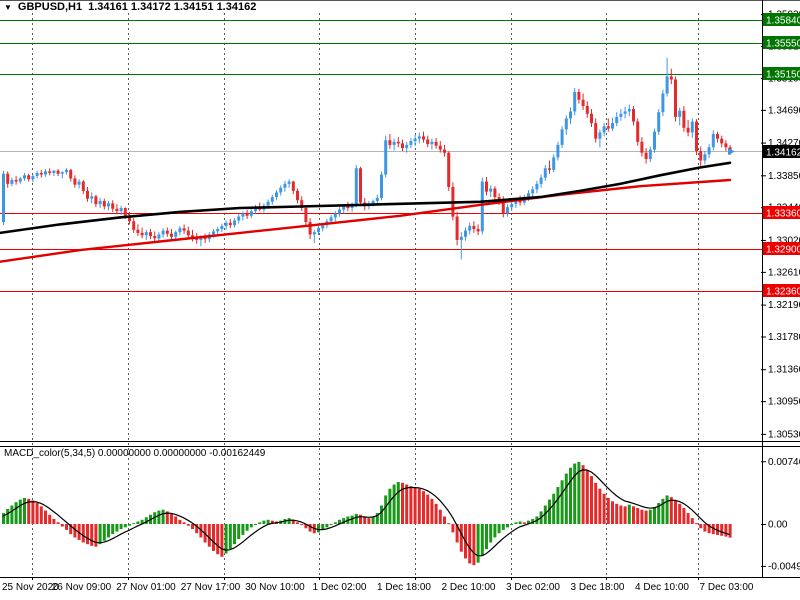 The height and width of the screenshot is (600, 800). I want to click on level-price-badge-text: 1.32360, so click(783, 292).